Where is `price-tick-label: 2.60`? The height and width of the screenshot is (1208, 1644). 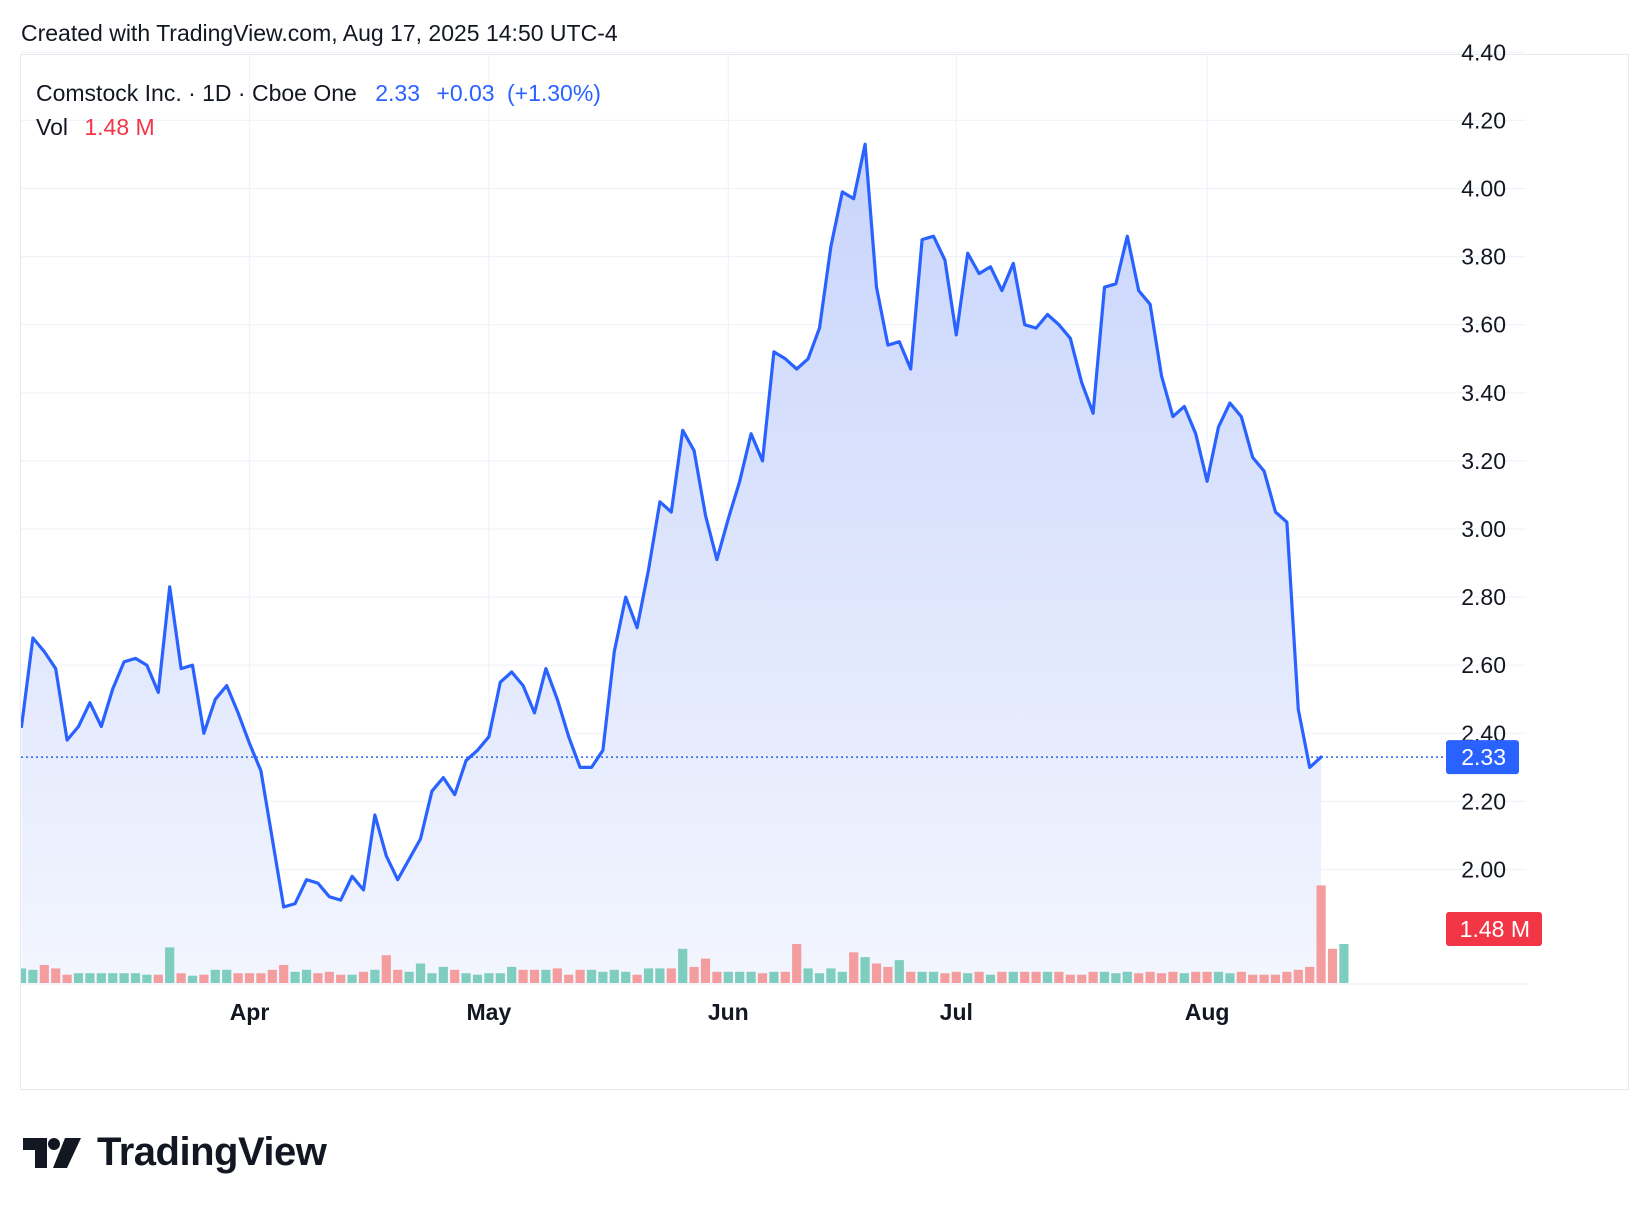 price-tick-label: 2.60 is located at coordinates (1483, 665).